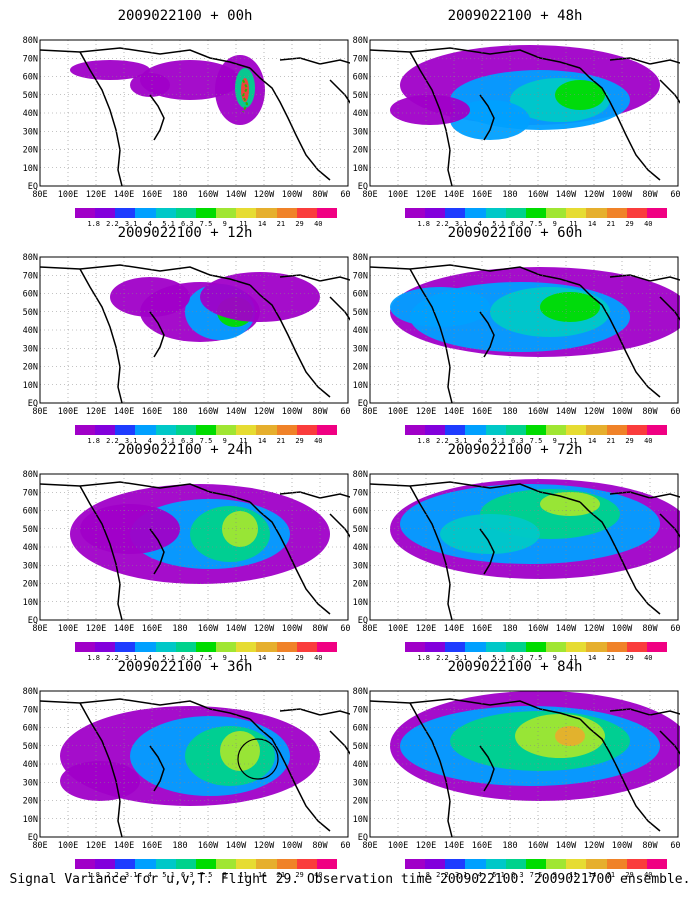 The image size is (700, 900). Describe the element at coordinates (515, 667) in the screenshot. I see `panel-title: 2009022100 + 84h` at that location.